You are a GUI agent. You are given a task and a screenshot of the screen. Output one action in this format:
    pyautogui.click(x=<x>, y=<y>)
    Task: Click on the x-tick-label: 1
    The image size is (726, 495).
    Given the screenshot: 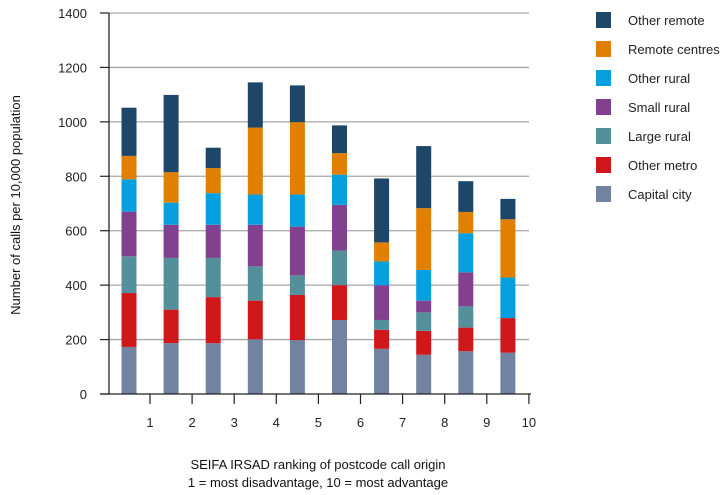 What is the action you would take?
    pyautogui.click(x=149, y=422)
    